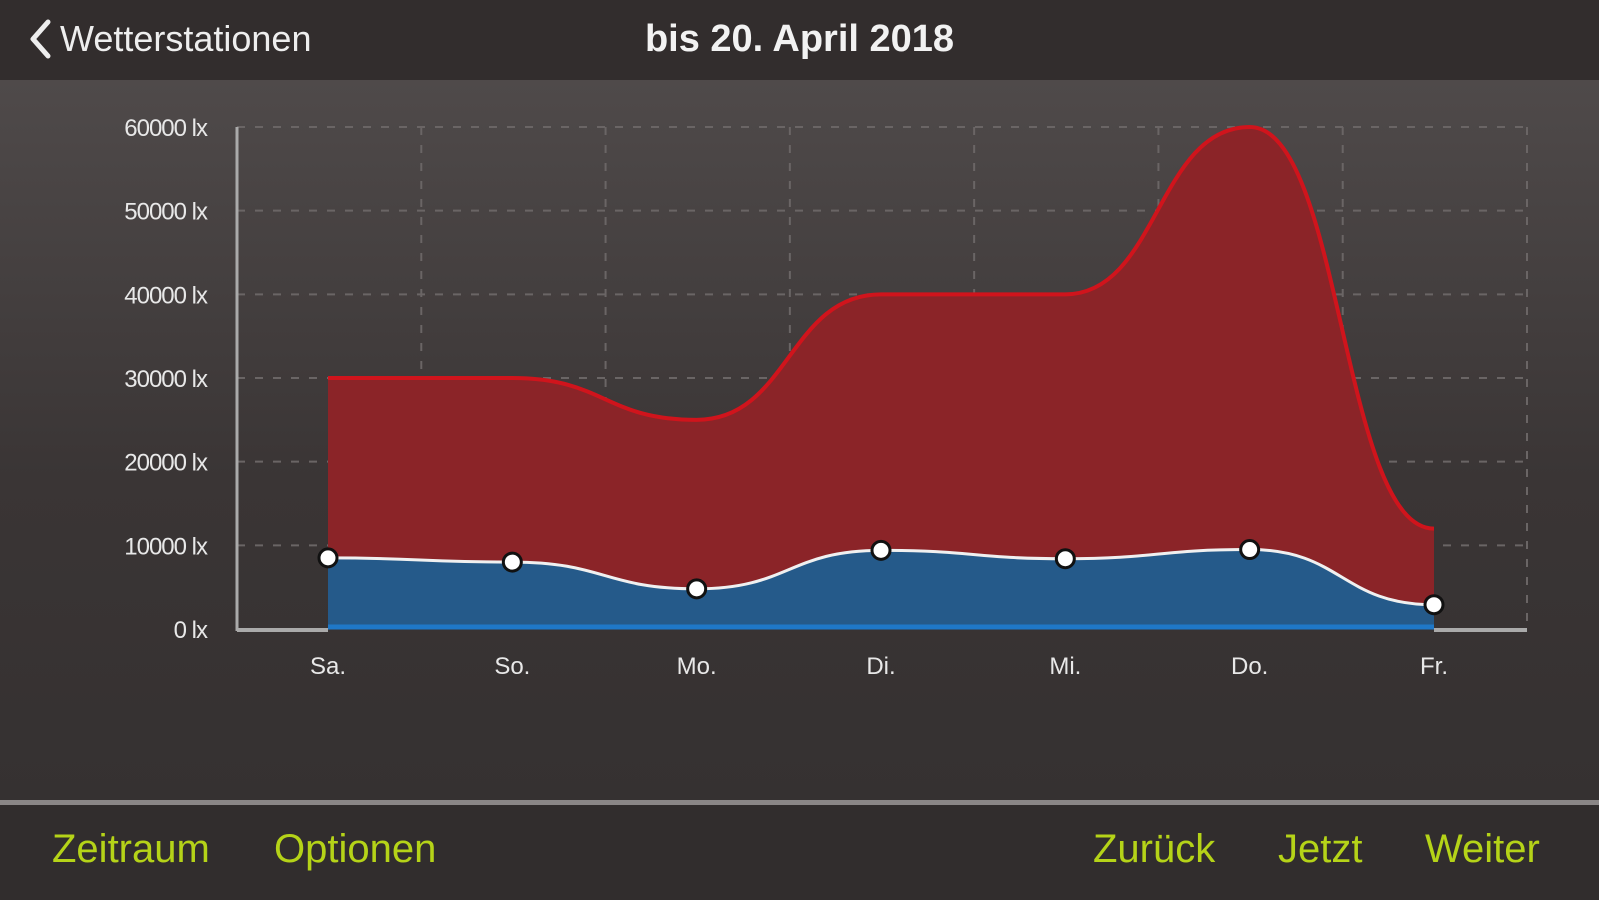 The image size is (1599, 900). I want to click on y-tick-label: 30000 lx, so click(166, 379).